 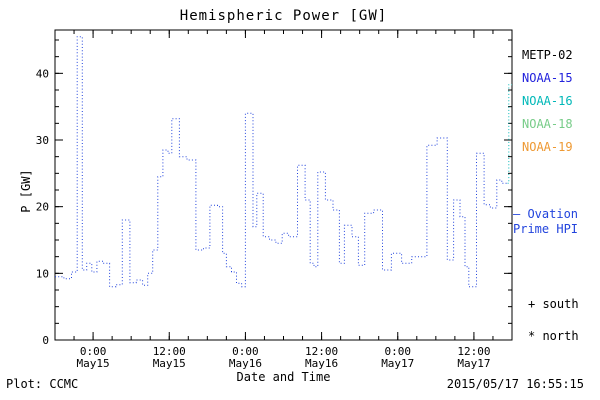 I want to click on north-marker-label: * north, so click(x=553, y=336).